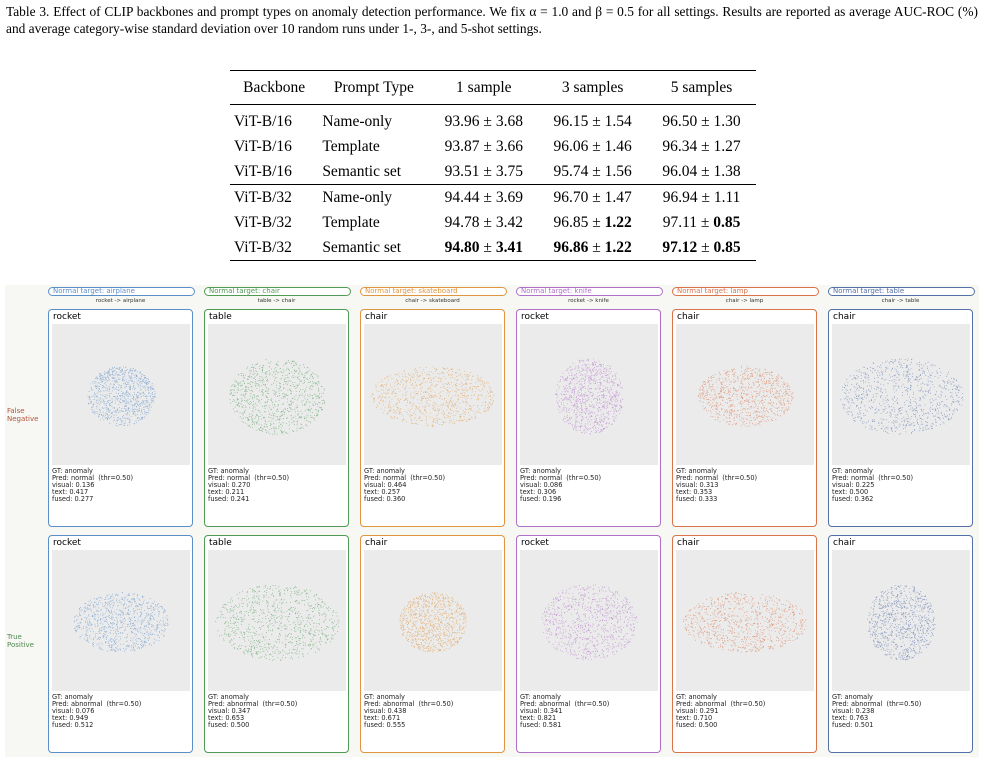 The height and width of the screenshot is (761, 984). Describe the element at coordinates (229, 499) in the screenshot. I see `info-line: fused: 0.241` at that location.